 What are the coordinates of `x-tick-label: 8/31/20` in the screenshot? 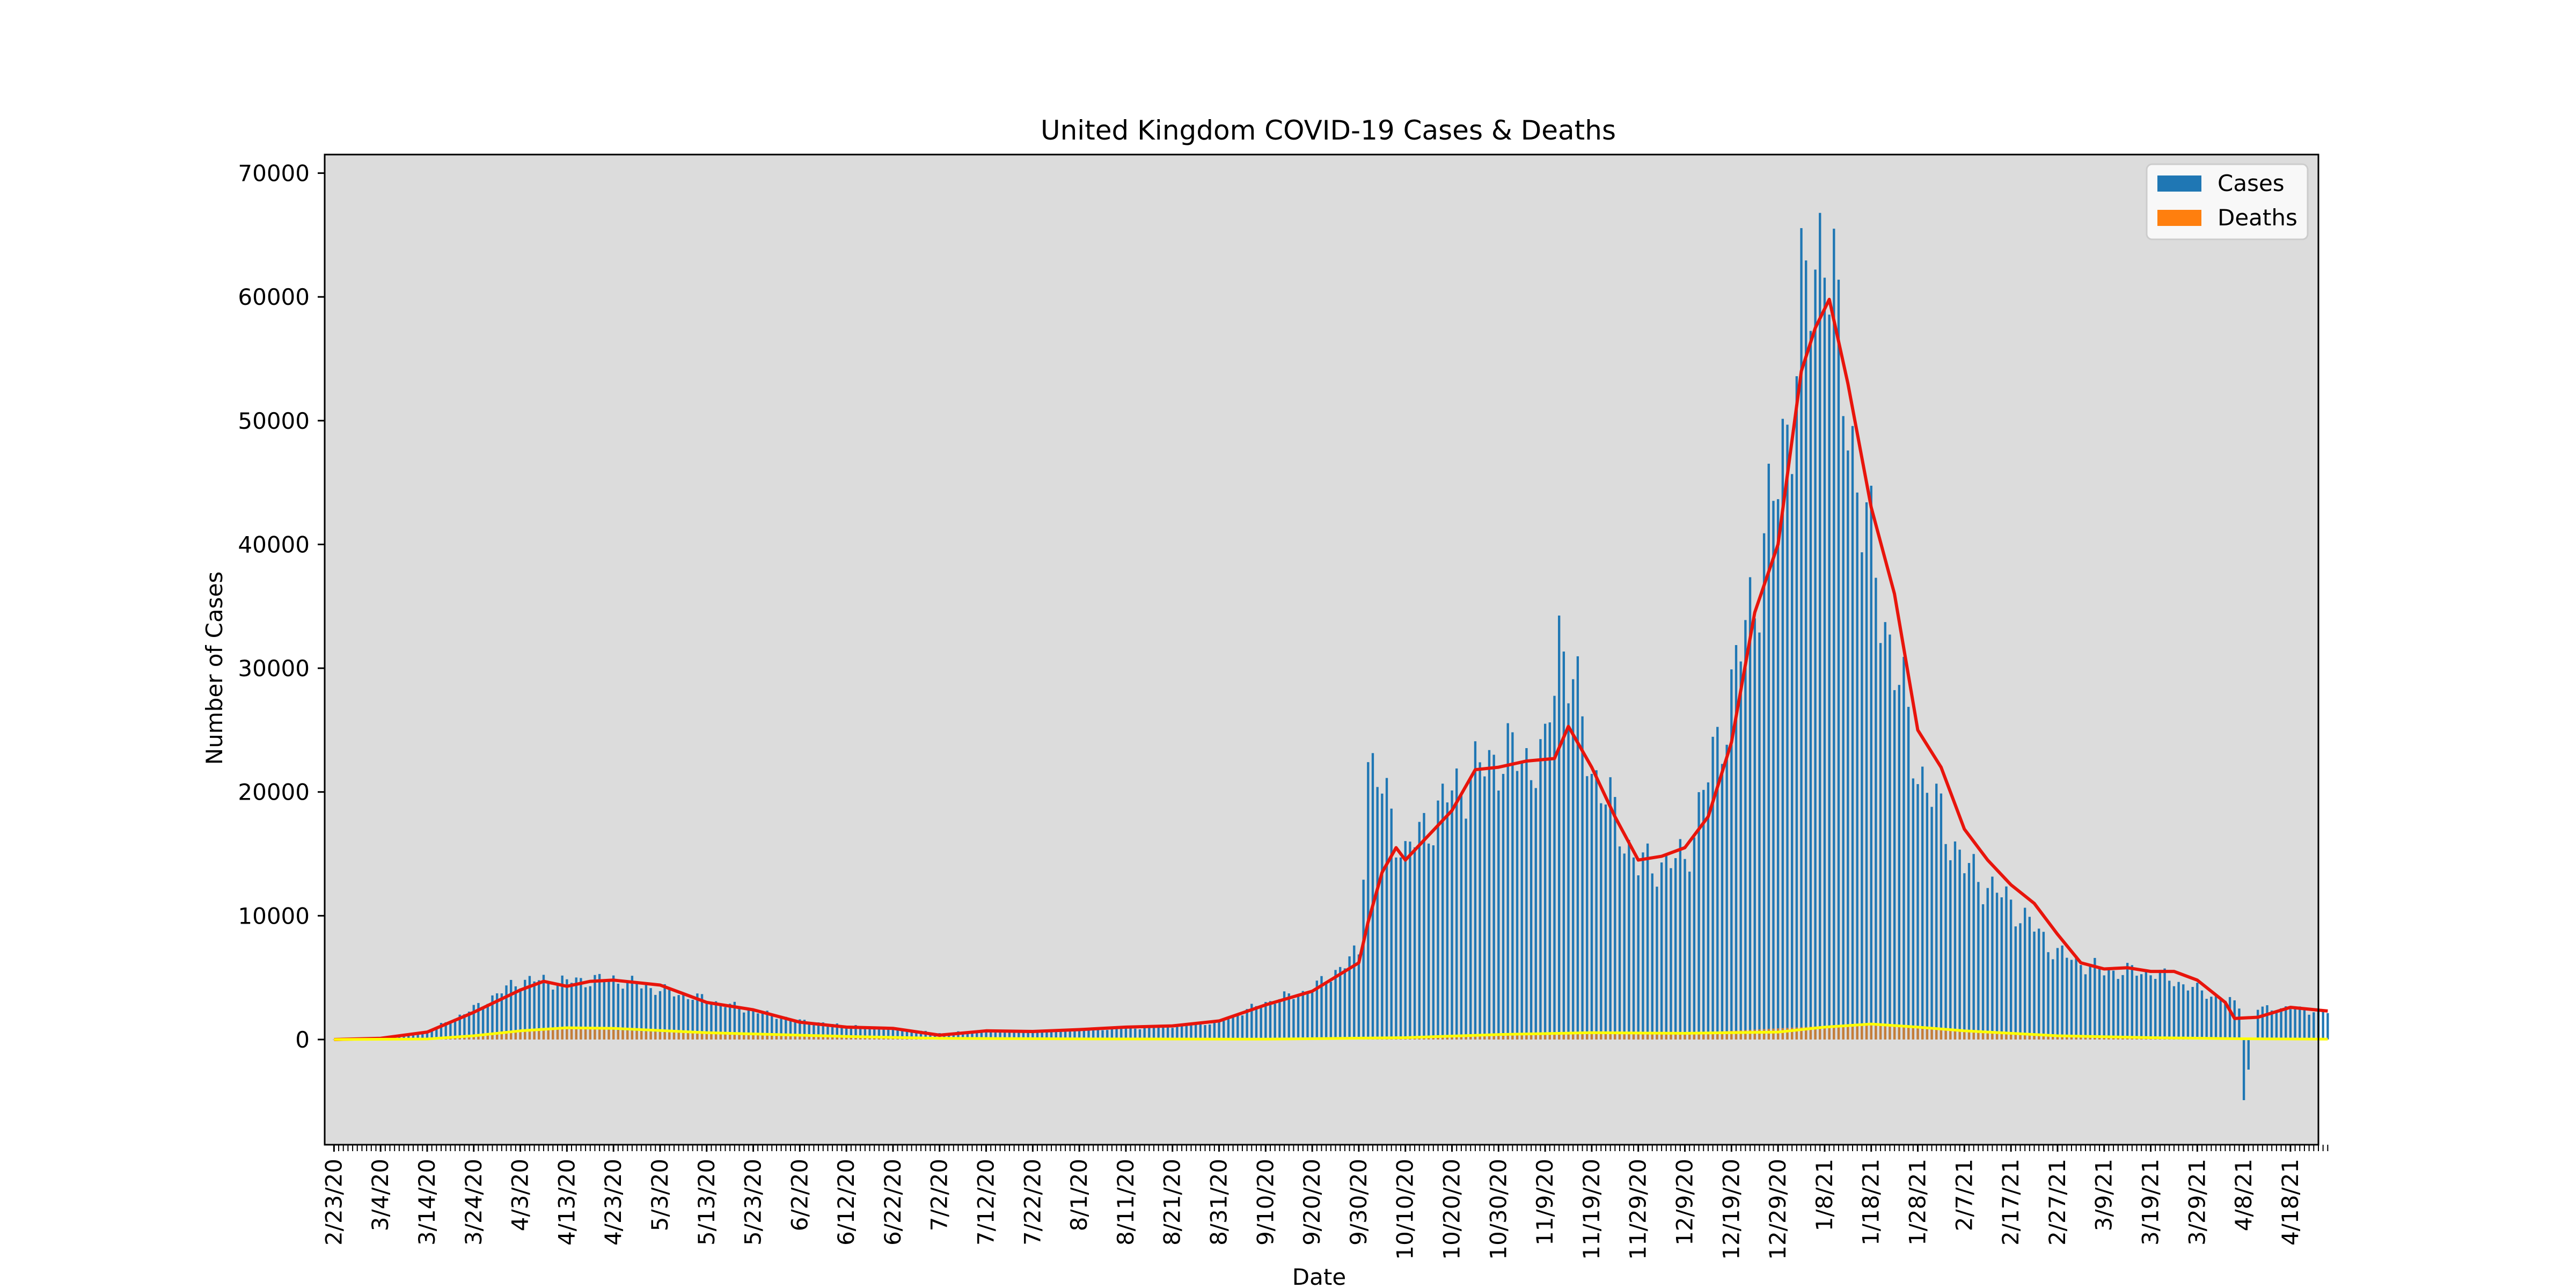 It's located at (1219, 1202).